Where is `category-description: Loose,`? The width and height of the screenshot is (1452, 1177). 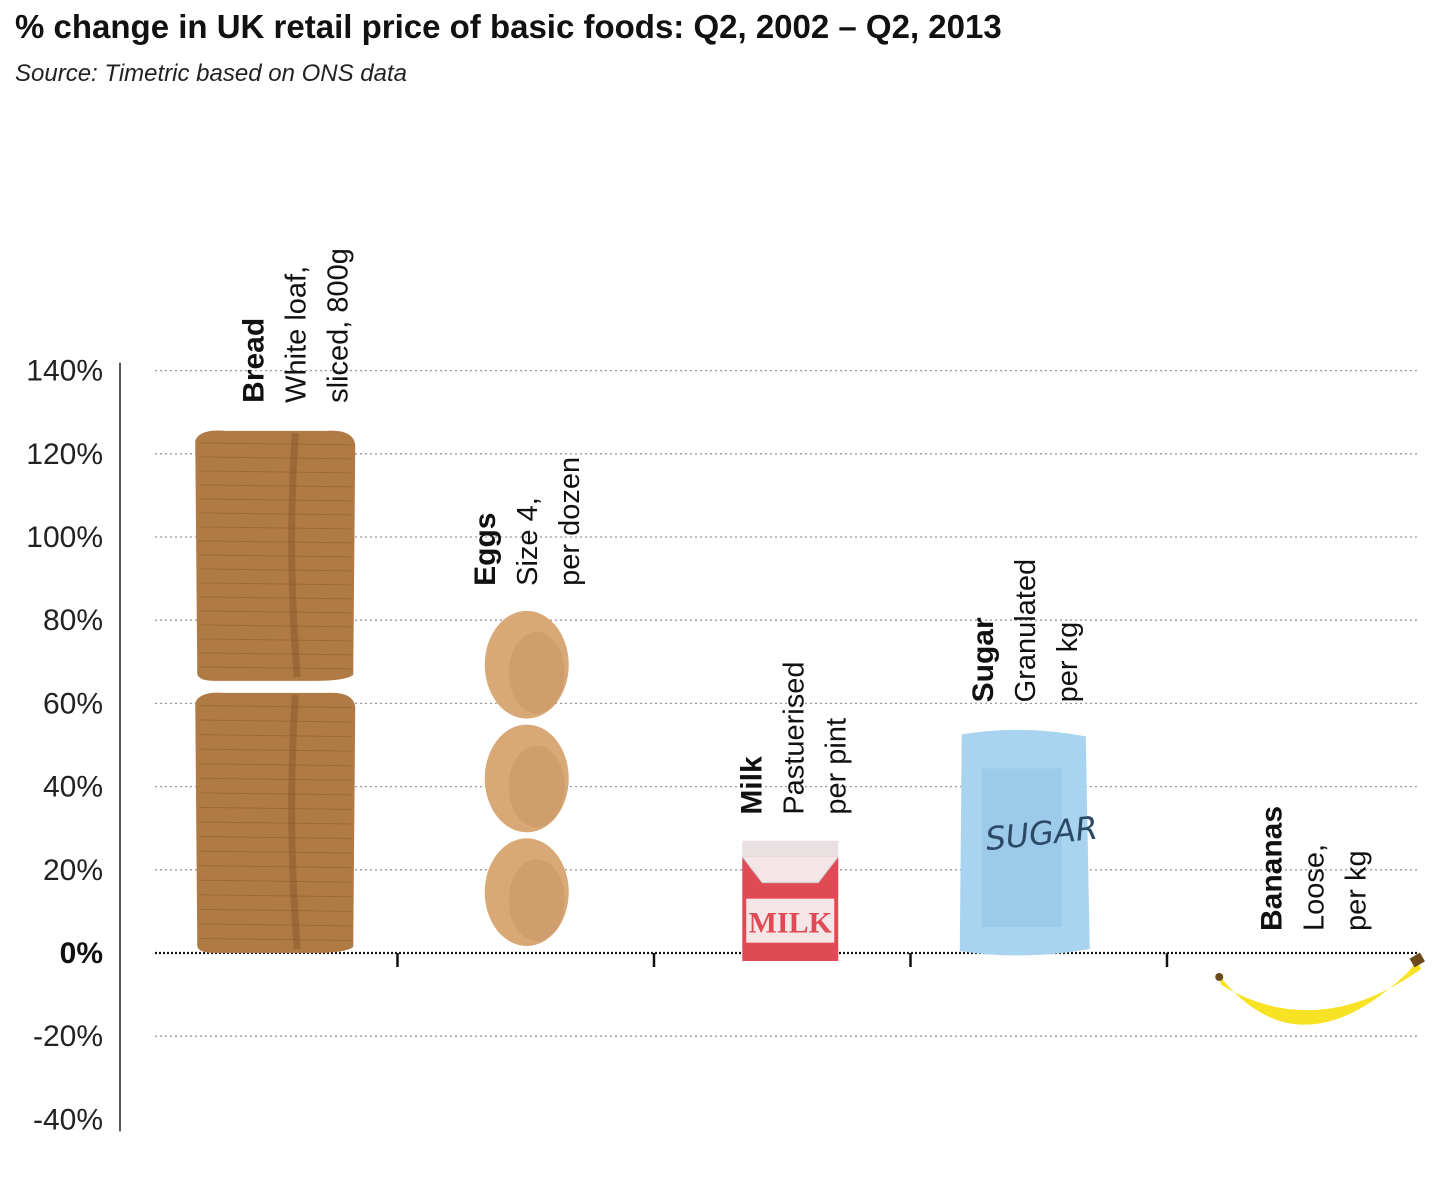
category-description: Loose, is located at coordinates (1314, 887).